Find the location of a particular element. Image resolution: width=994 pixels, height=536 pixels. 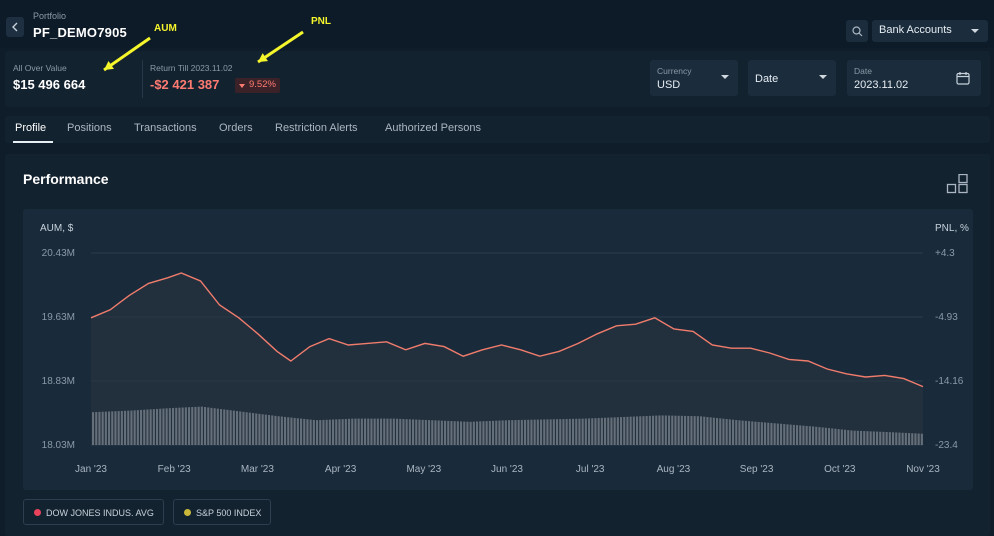

calendar-icon is located at coordinates (963, 78).